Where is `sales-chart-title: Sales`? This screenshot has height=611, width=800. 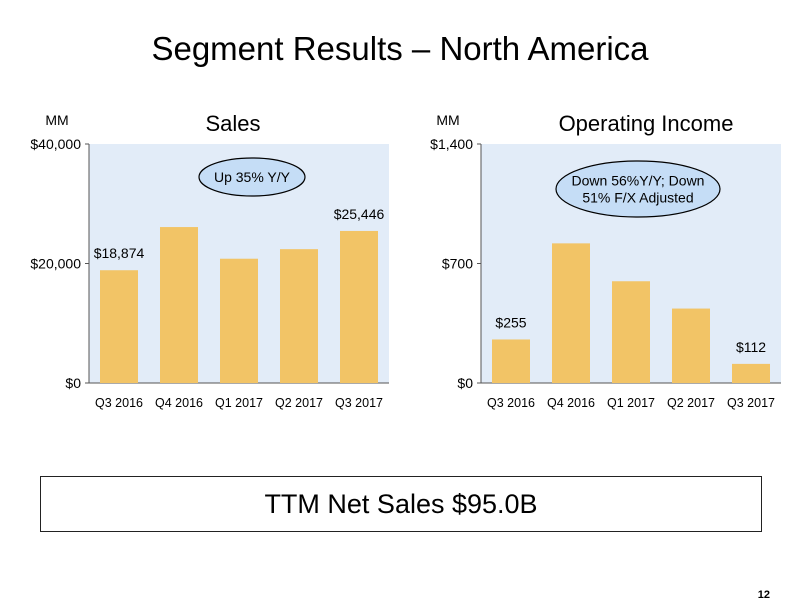
sales-chart-title: Sales is located at coordinates (232, 123).